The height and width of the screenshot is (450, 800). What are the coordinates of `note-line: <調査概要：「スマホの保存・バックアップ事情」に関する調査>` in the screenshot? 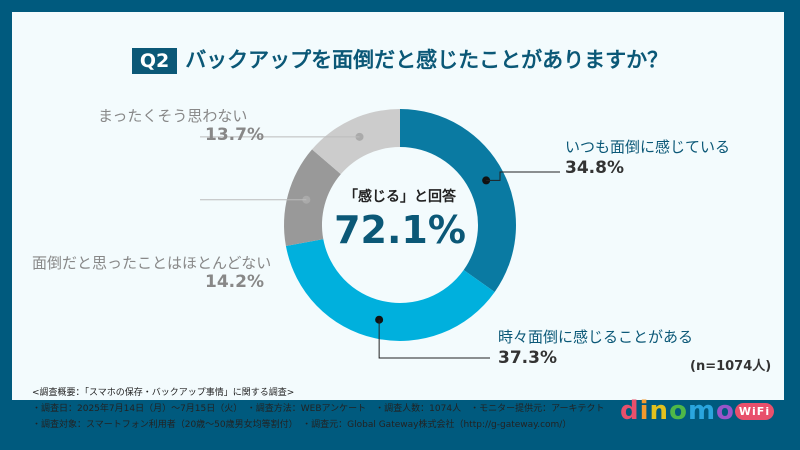 It's located at (163, 393).